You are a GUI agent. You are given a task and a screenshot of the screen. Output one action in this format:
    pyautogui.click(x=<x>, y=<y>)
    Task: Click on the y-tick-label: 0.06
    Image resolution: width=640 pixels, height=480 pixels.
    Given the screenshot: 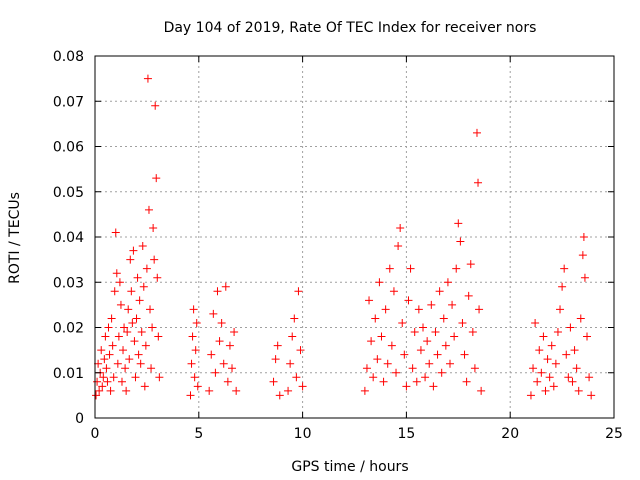 What is the action you would take?
    pyautogui.click(x=68, y=148)
    